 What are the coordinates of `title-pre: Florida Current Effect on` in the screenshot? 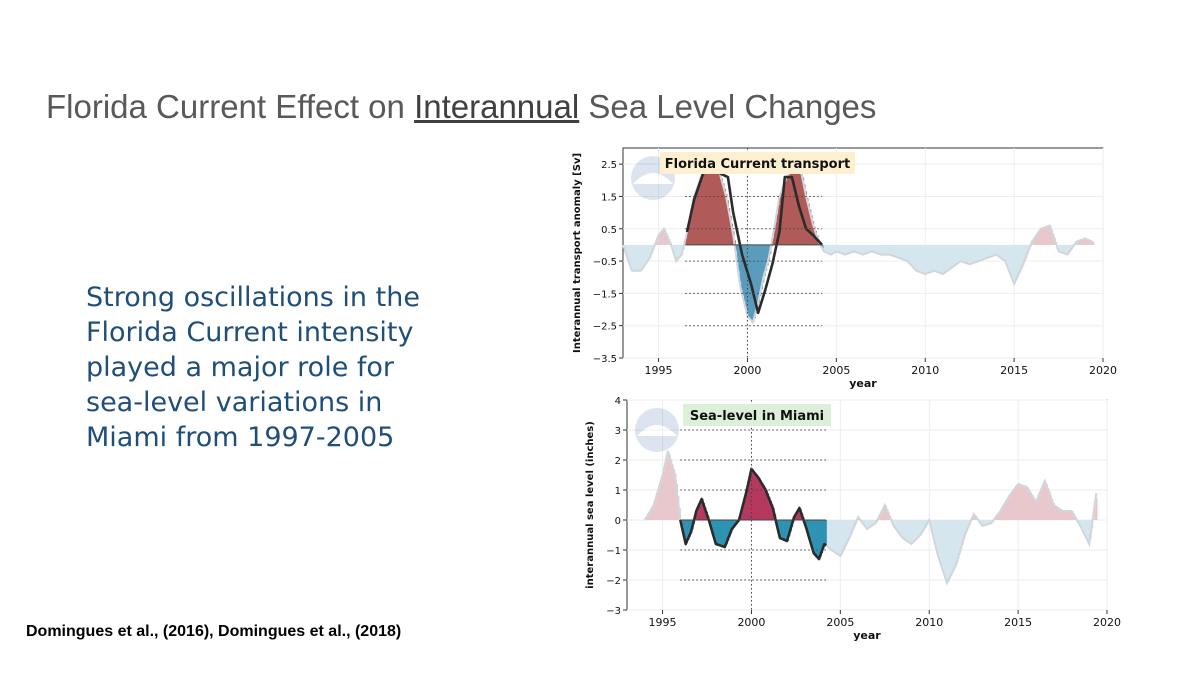 It's located at (230, 106).